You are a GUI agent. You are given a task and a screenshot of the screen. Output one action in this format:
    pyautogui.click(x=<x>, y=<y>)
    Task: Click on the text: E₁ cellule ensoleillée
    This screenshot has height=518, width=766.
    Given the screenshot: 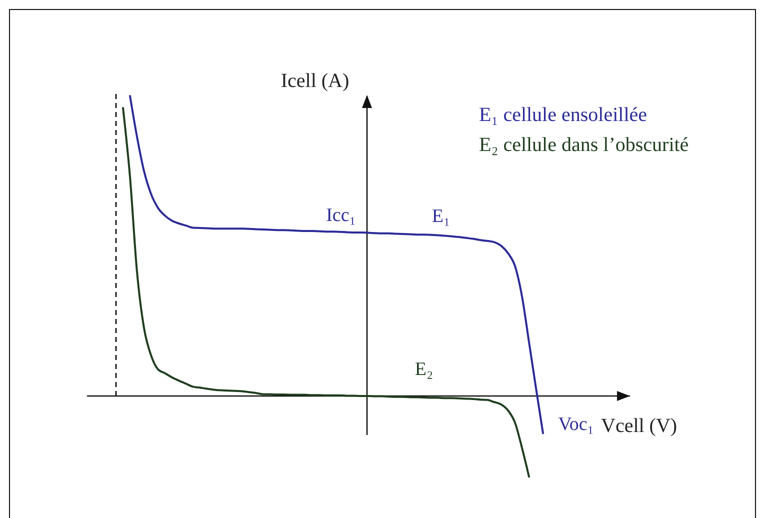 What is the action you would take?
    pyautogui.click(x=563, y=115)
    